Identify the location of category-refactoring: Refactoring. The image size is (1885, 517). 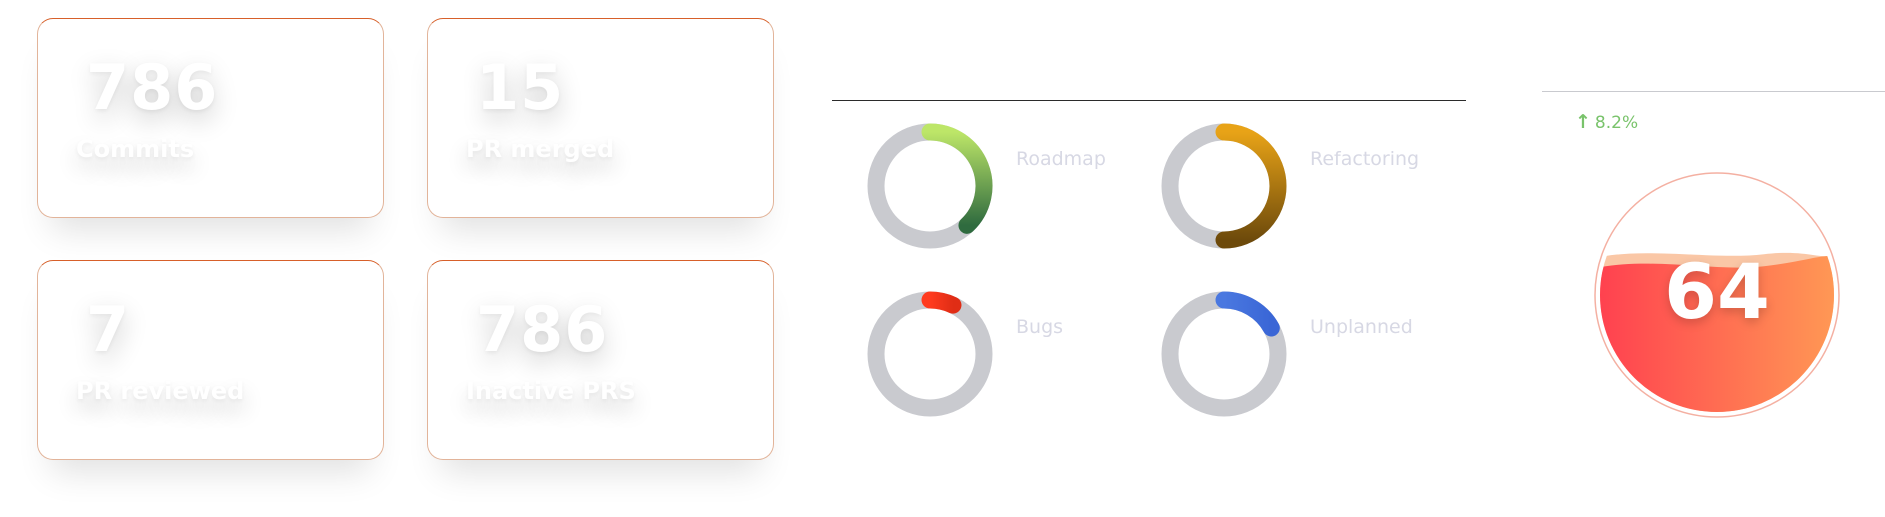
(1295, 192).